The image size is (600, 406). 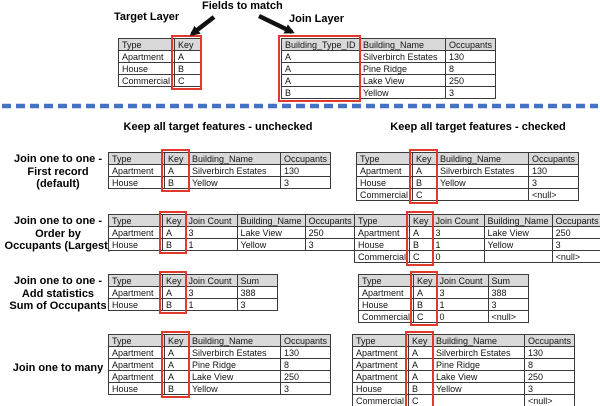 I want to click on column-header-cell: Sum, so click(x=257, y=280).